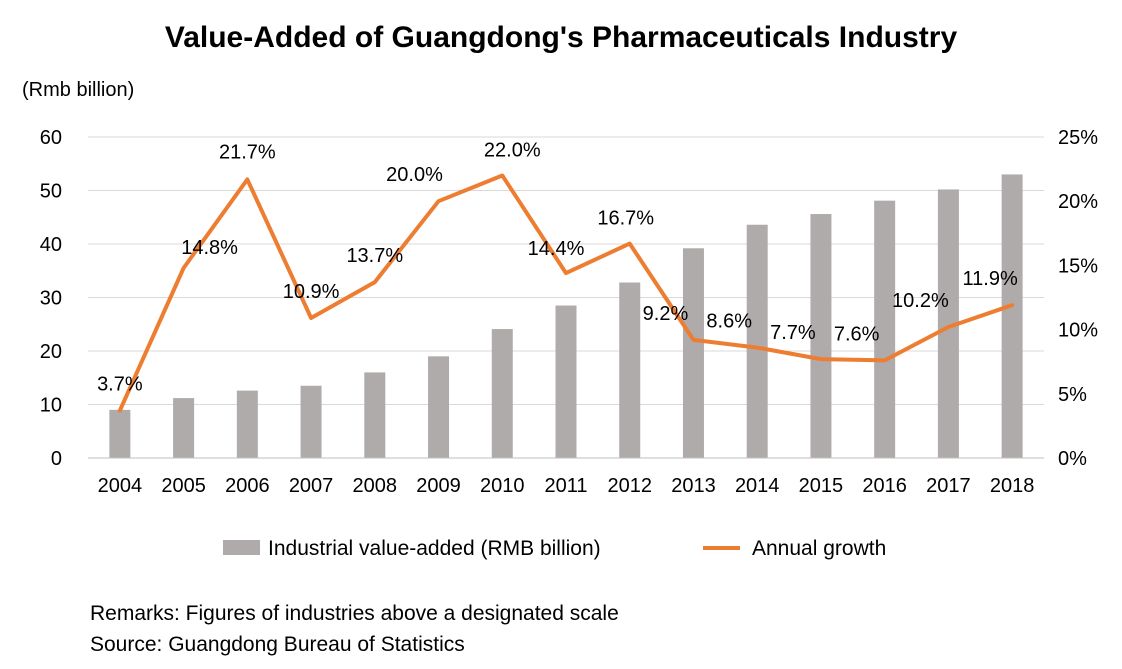 The height and width of the screenshot is (669, 1122). I want to click on x-axis-tick-label: 2012, so click(629, 486).